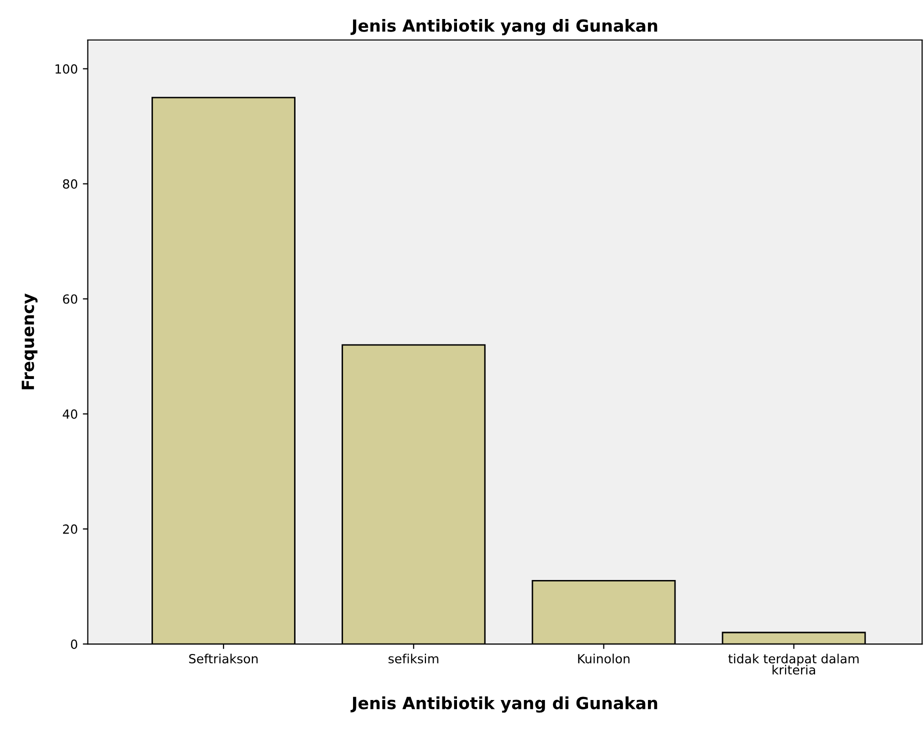 This screenshot has height=734, width=924. I want to click on y-tick-label: 20, so click(70, 529).